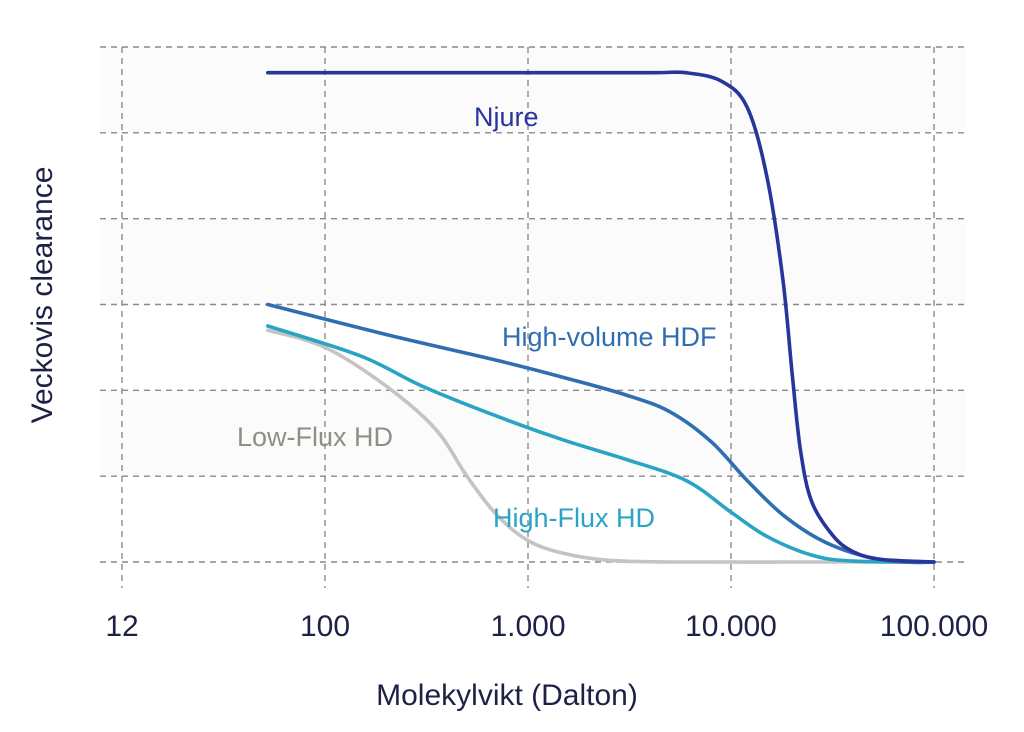 The image size is (1024, 732). Describe the element at coordinates (507, 695) in the screenshot. I see `x-axis-title: Molekylvikt (Dalton)` at that location.